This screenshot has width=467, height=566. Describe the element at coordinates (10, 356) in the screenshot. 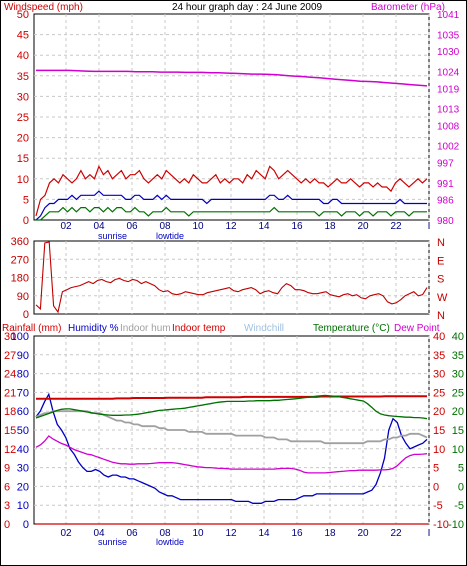

I see `rainfall-tick: 27` at that location.